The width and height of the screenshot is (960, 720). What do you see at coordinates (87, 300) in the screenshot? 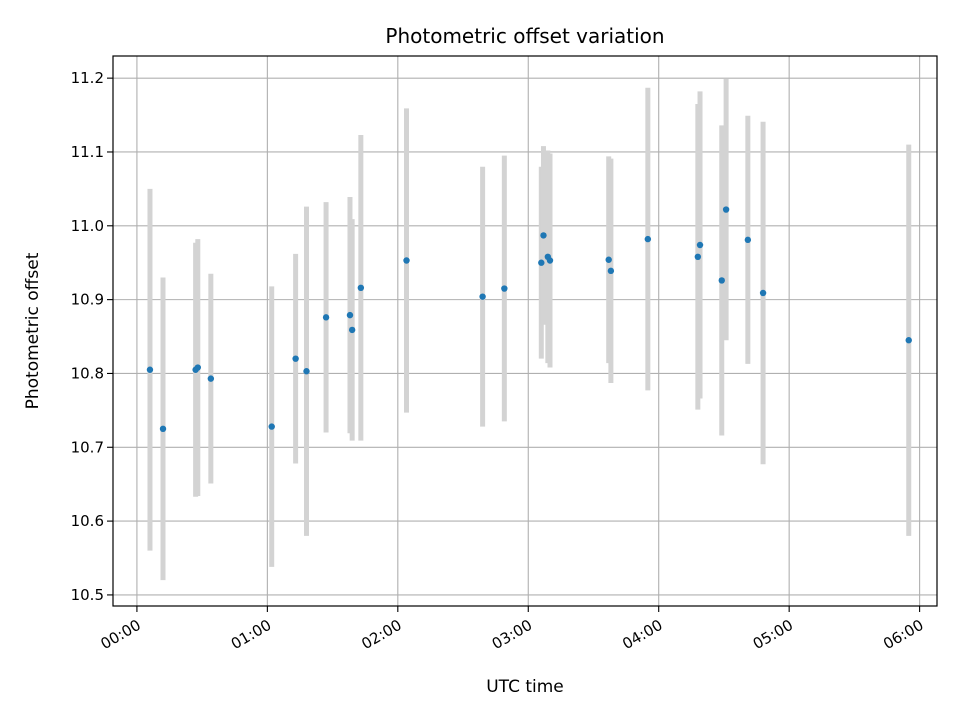
I see `y-tick-label: 10.9` at bounding box center [87, 300].